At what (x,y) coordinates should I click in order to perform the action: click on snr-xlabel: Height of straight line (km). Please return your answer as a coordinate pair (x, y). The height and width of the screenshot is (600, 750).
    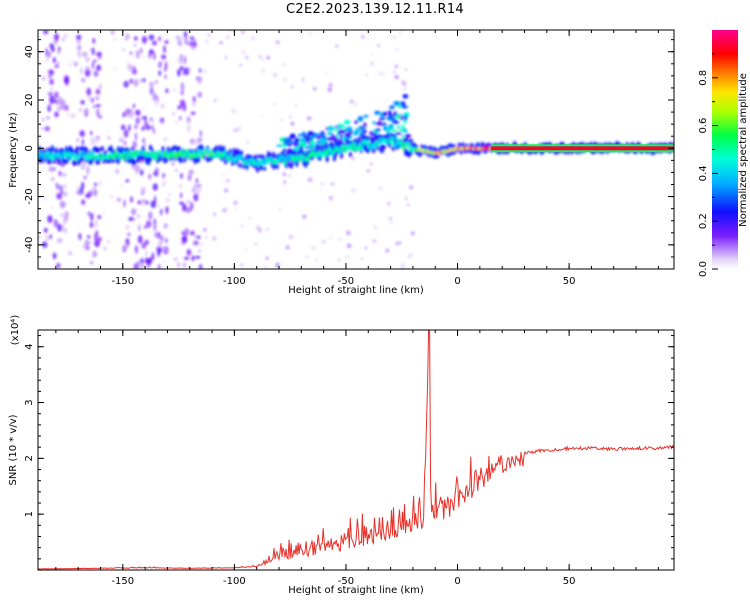
    Looking at the image, I should click on (356, 590).